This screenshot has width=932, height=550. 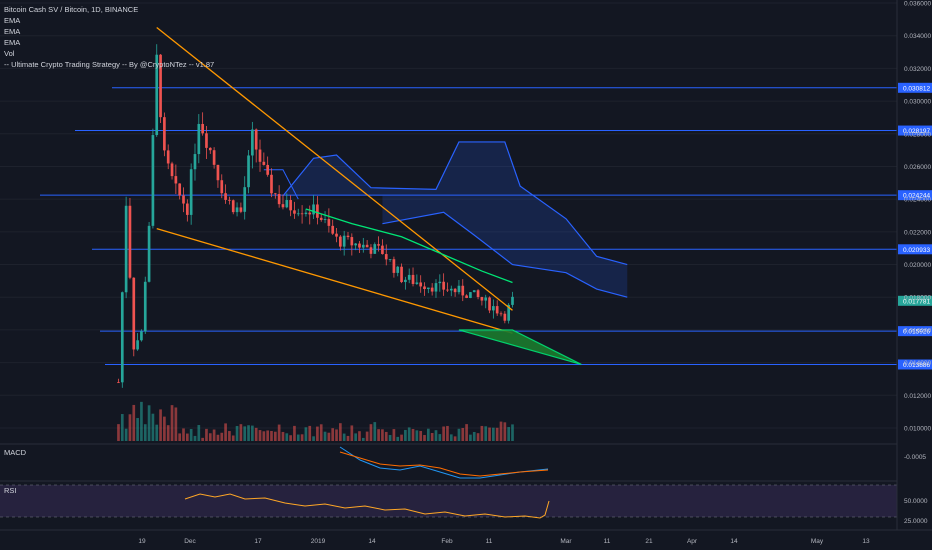 I want to click on indicator-panes: -0.0005 50.0000 25.0000, so click(x=464, y=484).